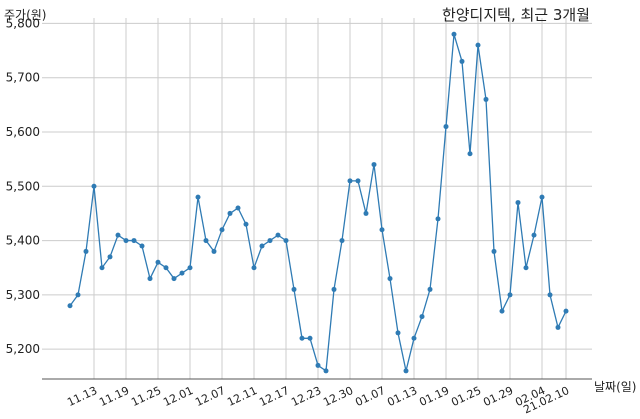  I want to click on x-tick-label: 11.19, so click(114, 396).